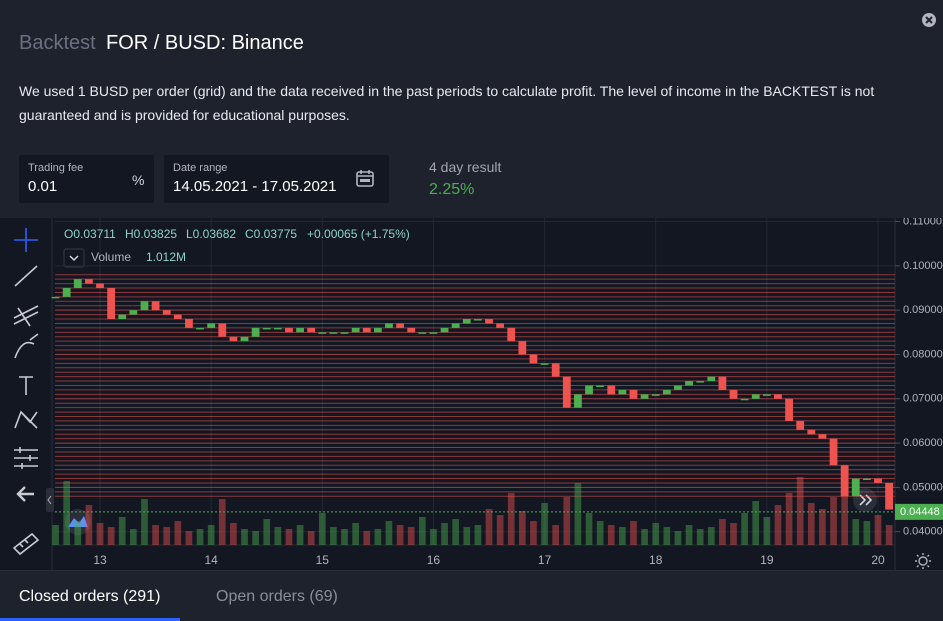  Describe the element at coordinates (26, 276) in the screenshot. I see `line-tool` at that location.